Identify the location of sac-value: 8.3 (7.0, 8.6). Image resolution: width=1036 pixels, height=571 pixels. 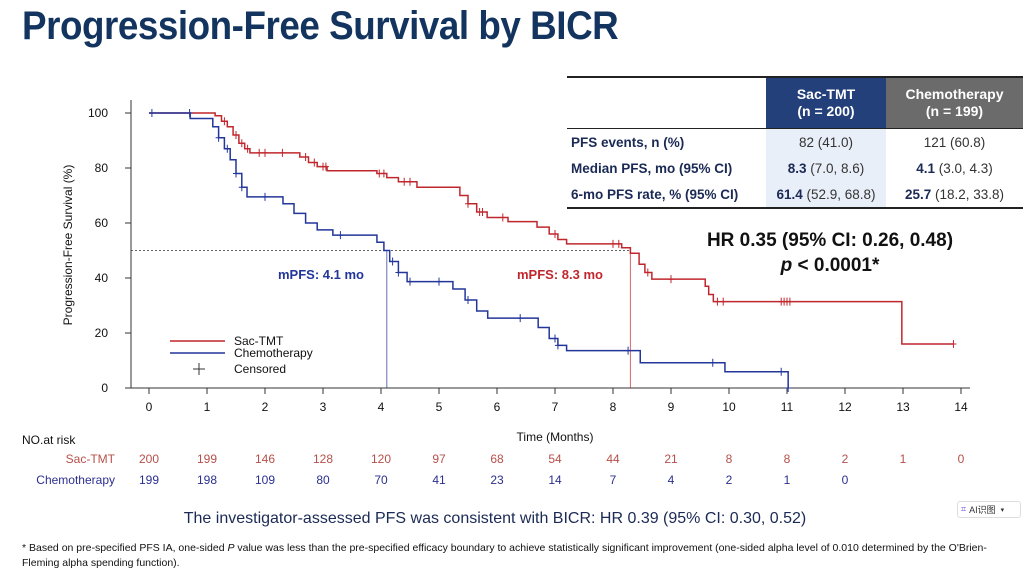
(826, 168).